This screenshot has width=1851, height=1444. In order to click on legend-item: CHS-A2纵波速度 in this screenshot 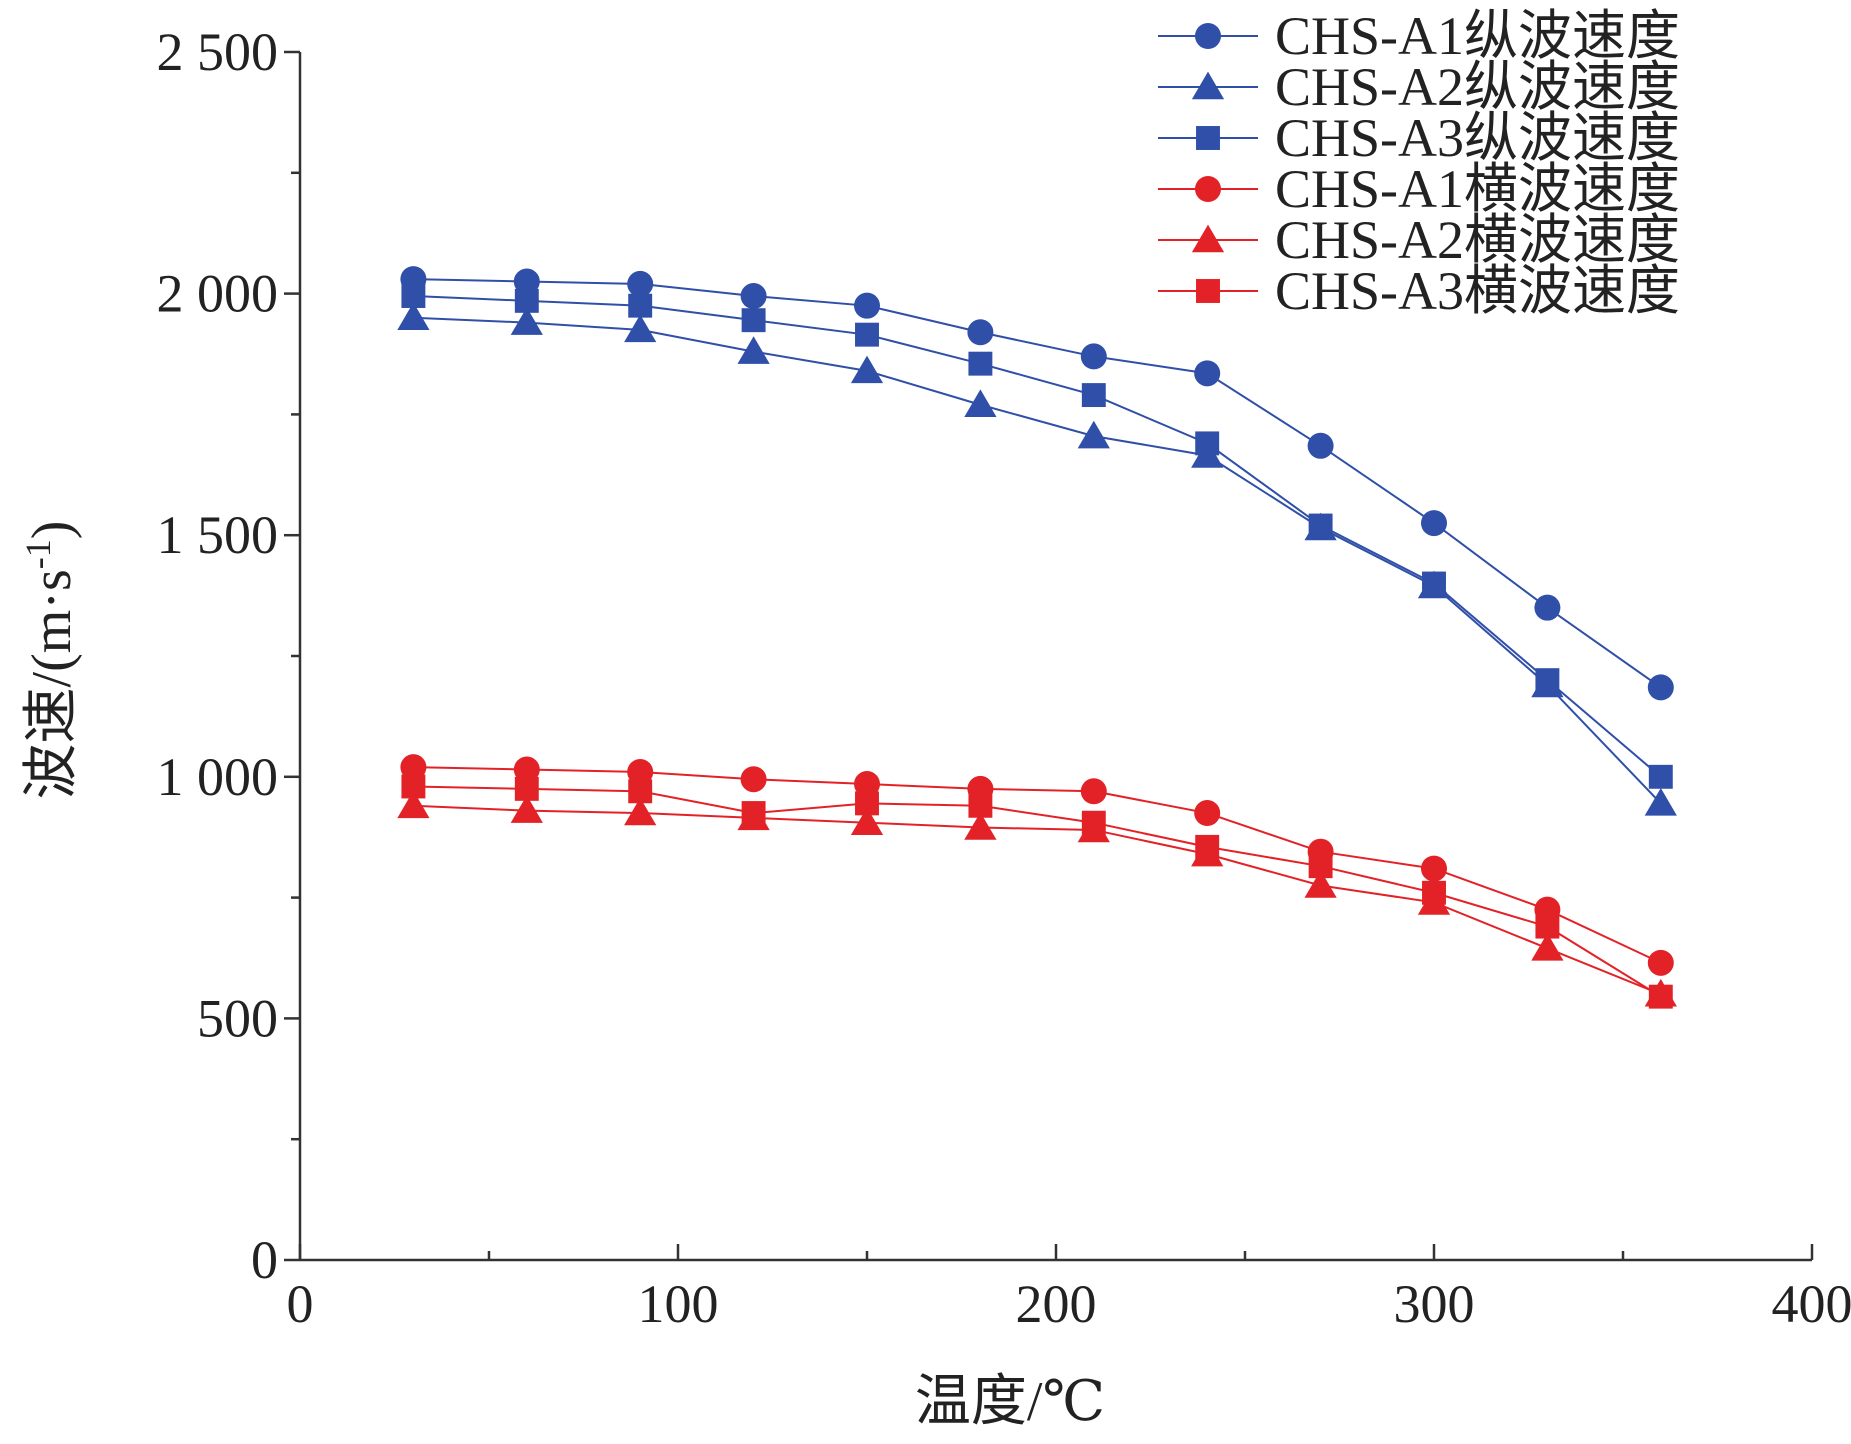, I will do `click(1419, 87)`.